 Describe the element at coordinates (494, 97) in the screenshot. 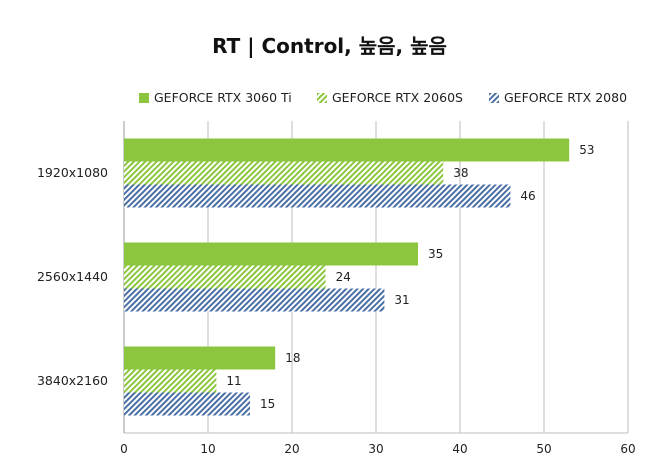

I see `legend-swatch-hatch-blue` at that location.